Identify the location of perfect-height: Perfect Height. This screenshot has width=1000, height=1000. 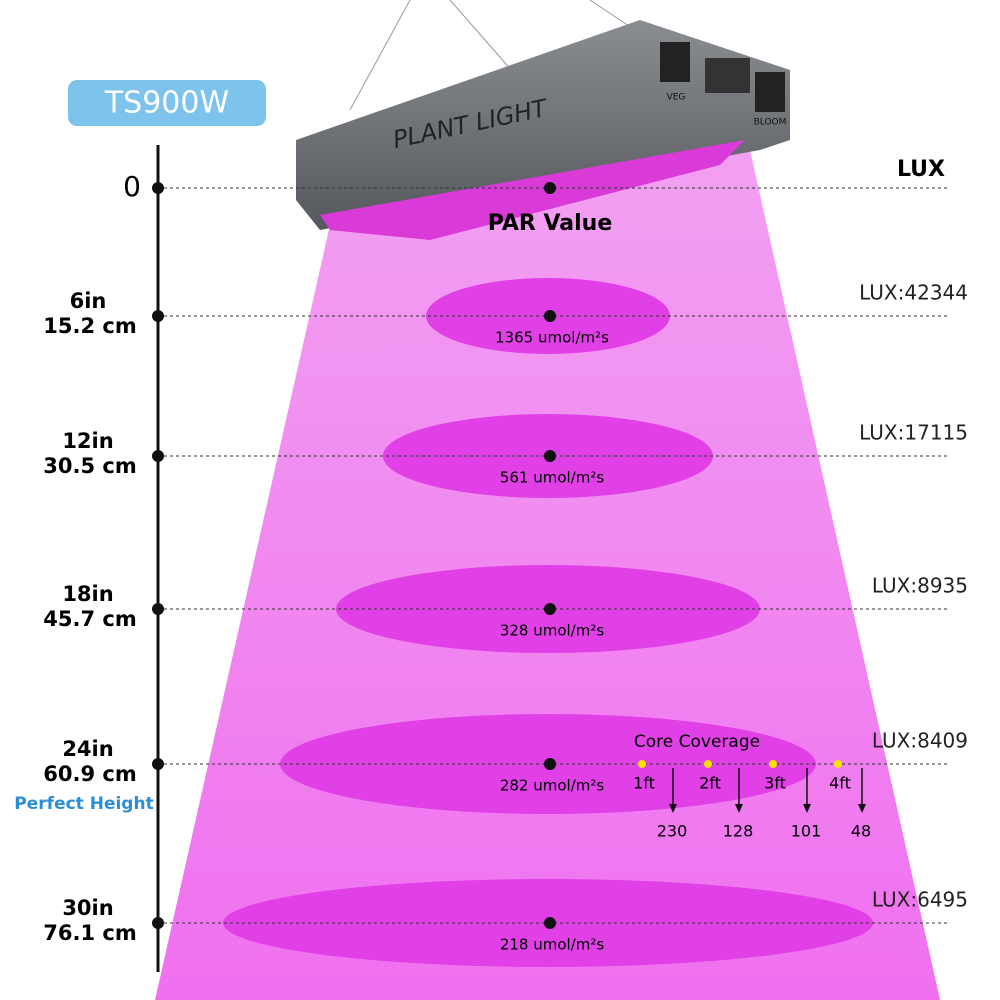
(83, 804).